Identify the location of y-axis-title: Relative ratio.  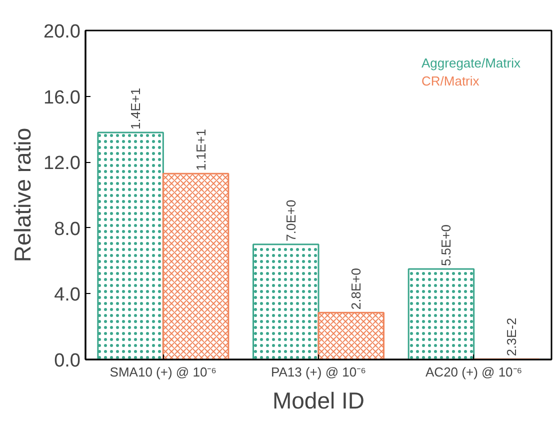
(23, 195).